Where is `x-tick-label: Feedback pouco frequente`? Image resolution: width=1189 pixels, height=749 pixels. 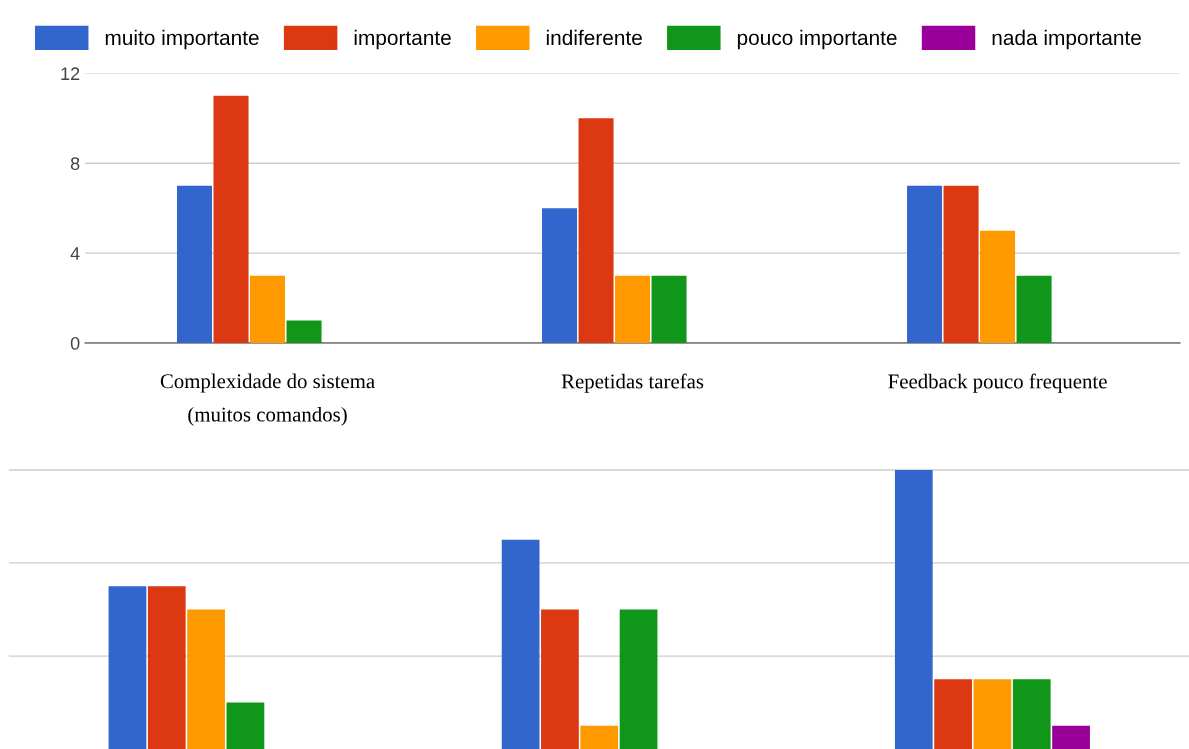 x-tick-label: Feedback pouco frequente is located at coordinates (997, 383).